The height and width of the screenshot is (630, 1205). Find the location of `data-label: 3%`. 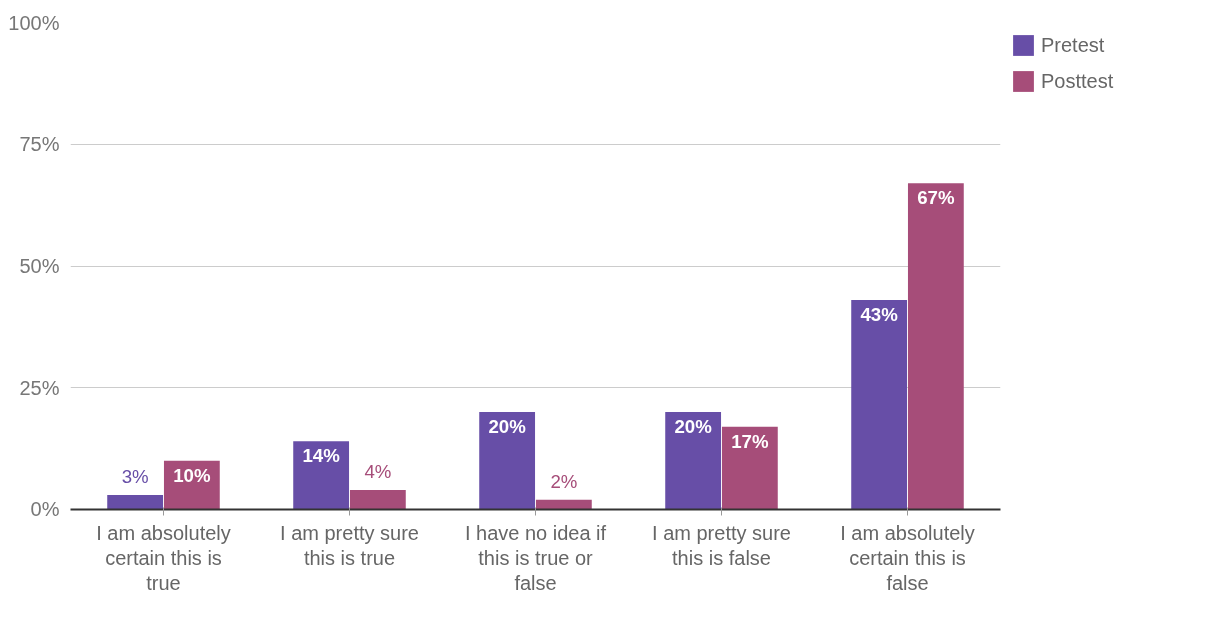

data-label: 3% is located at coordinates (135, 476).